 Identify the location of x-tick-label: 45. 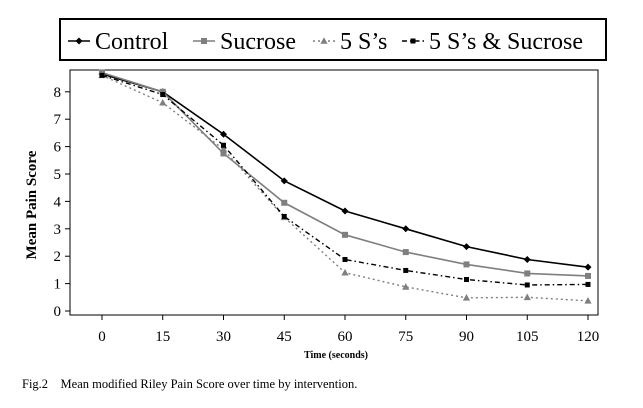
(284, 337).